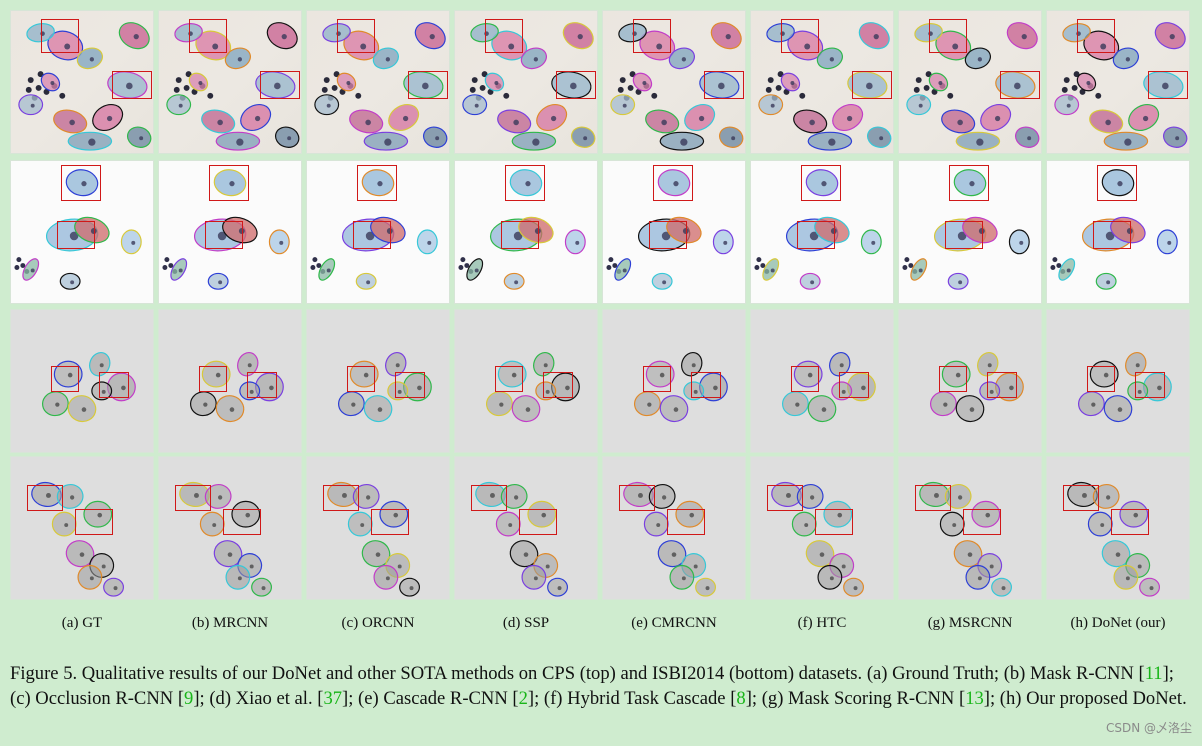  I want to click on citation-link: 11, so click(1153, 673).